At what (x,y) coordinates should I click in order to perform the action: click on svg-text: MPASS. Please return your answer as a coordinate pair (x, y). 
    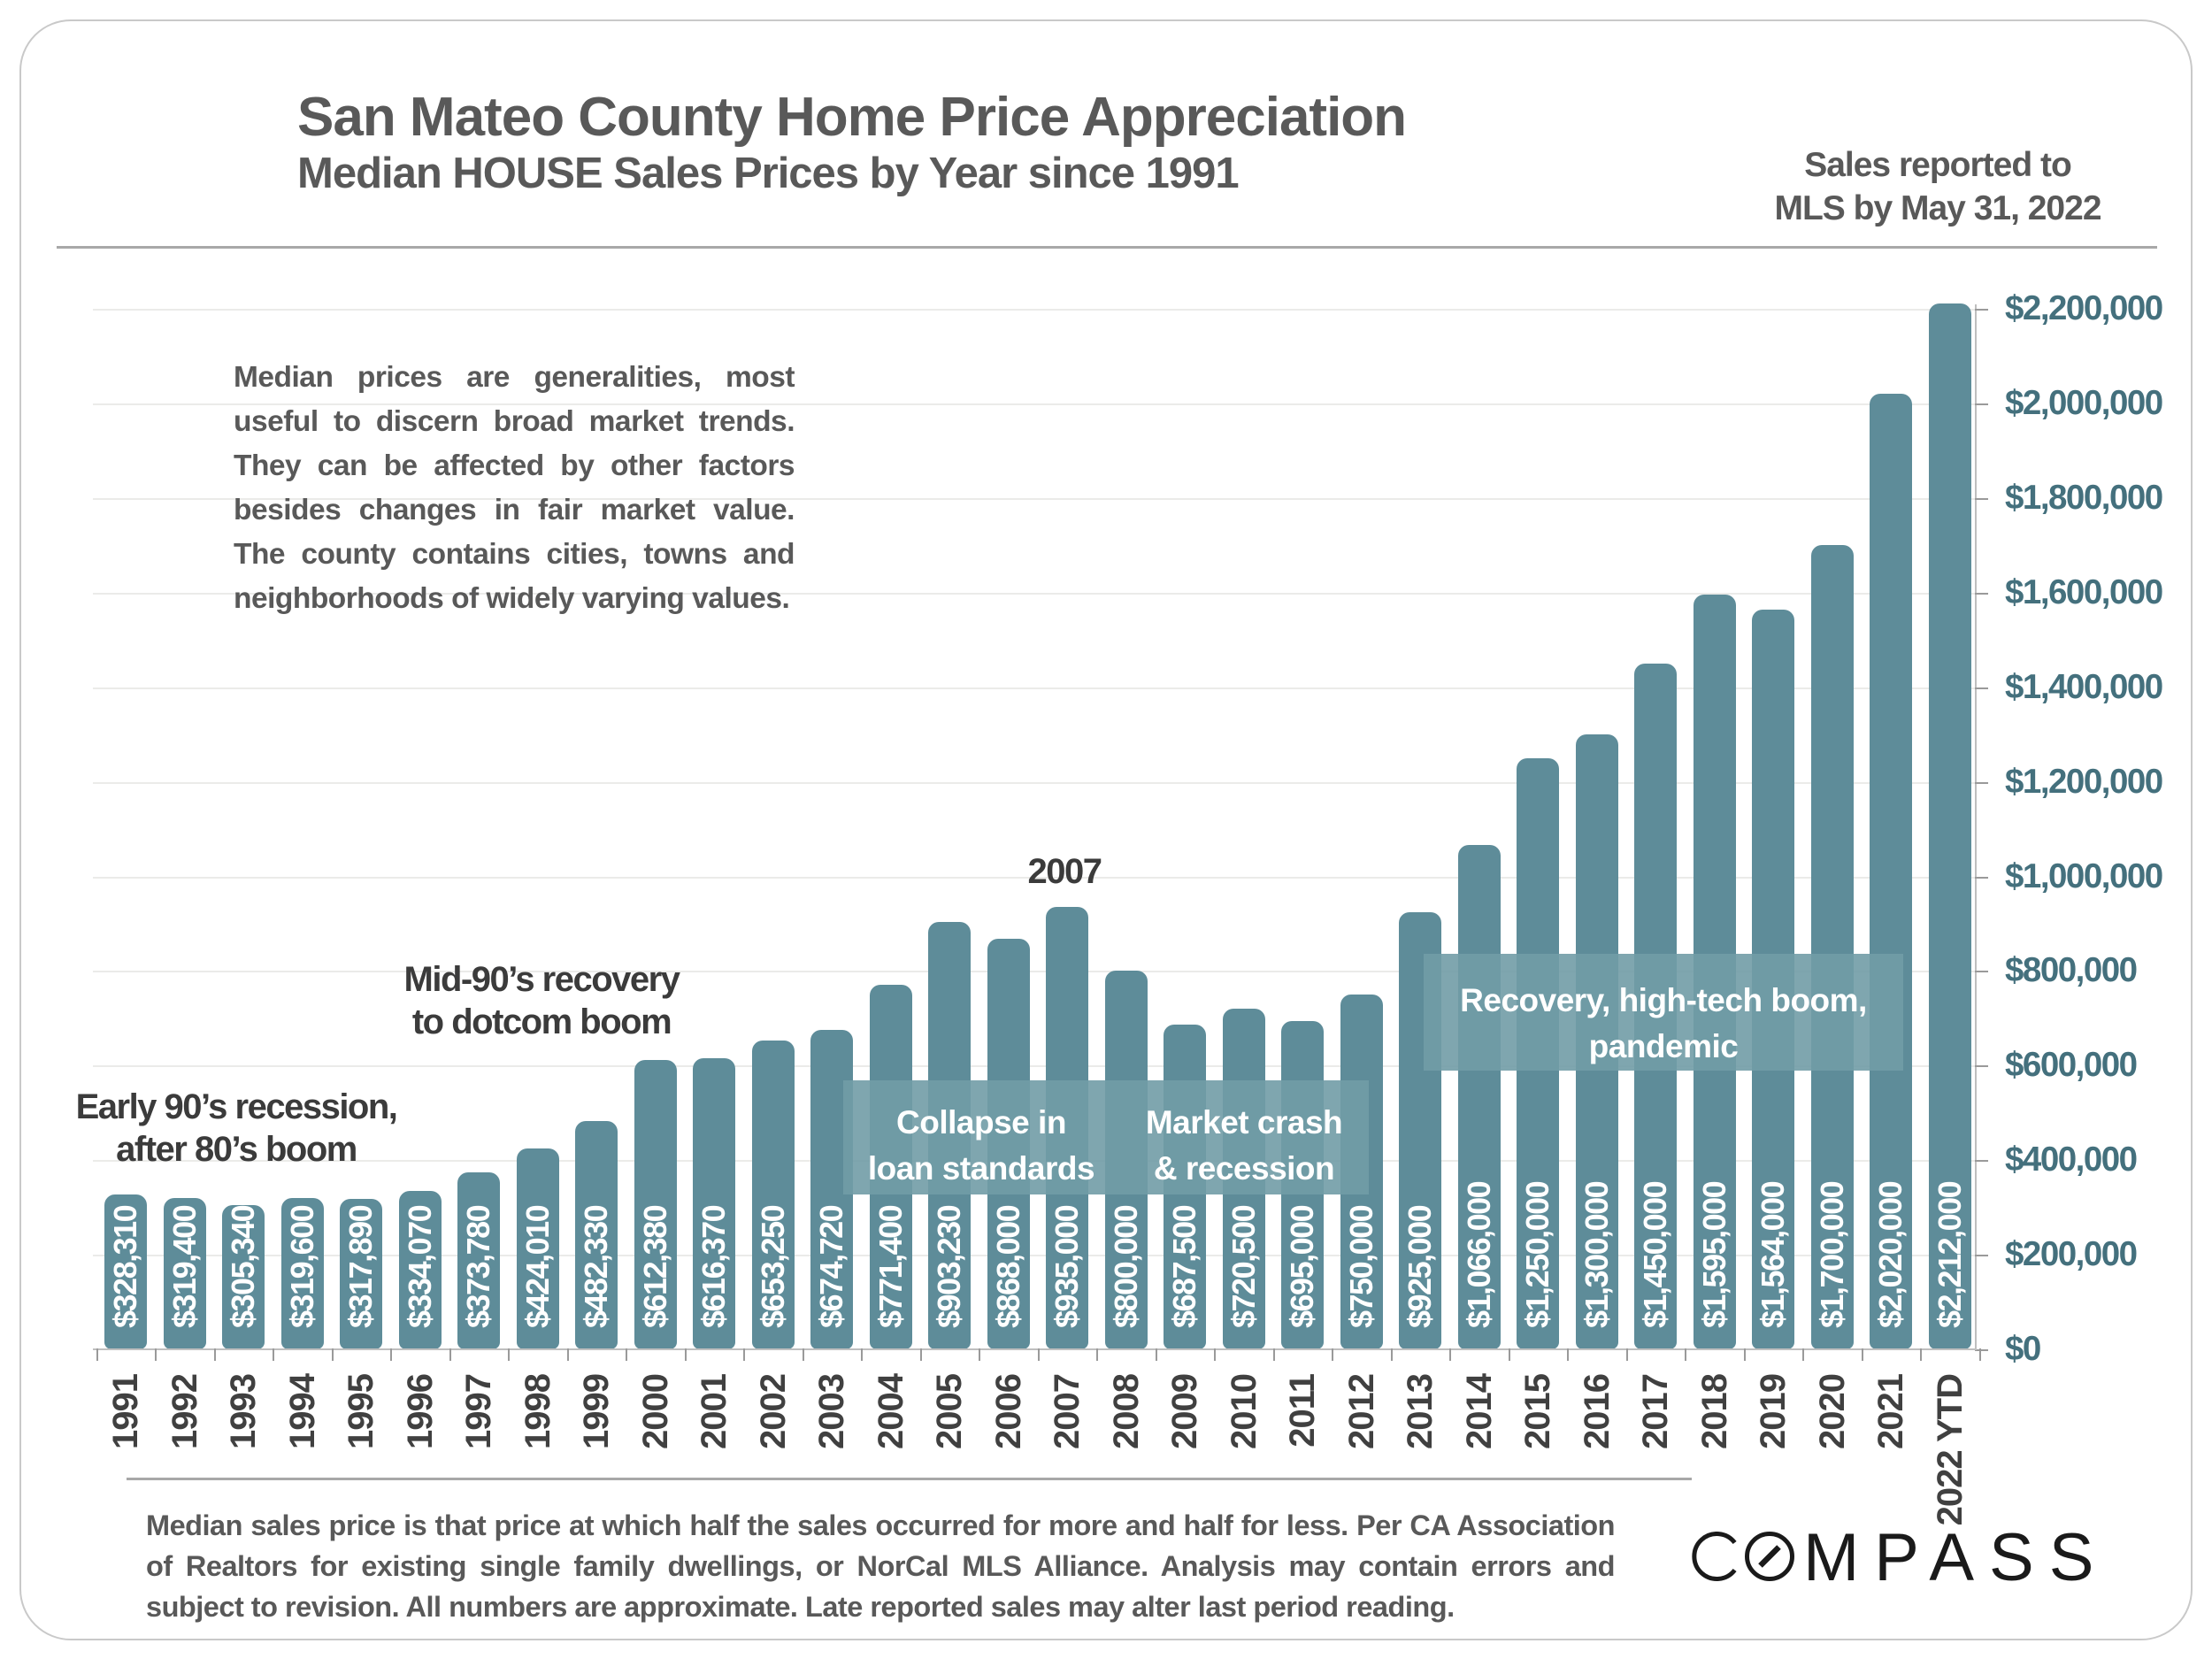
    Looking at the image, I should click on (1951, 1559).